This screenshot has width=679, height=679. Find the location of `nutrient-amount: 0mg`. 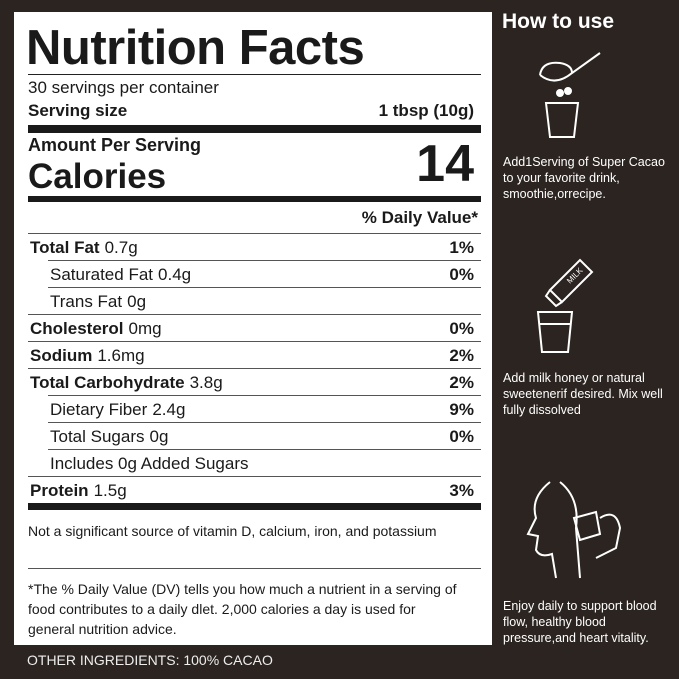

nutrient-amount: 0mg is located at coordinates (145, 328).